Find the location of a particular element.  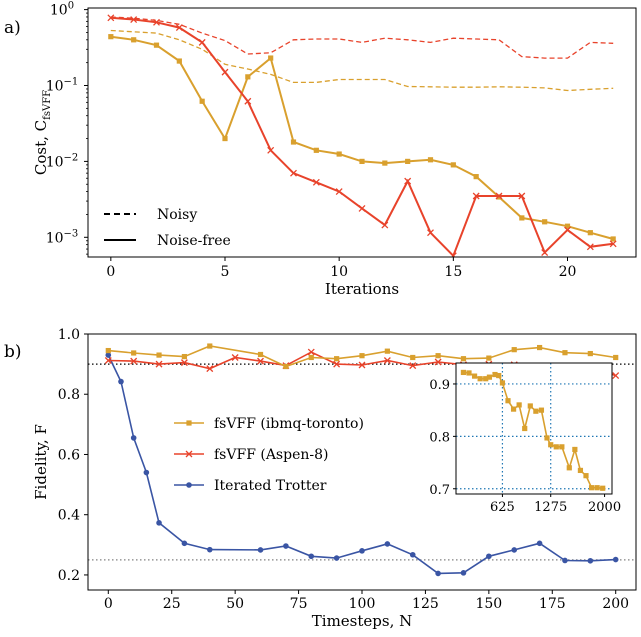

y-tick-label: 0.4 is located at coordinates (69, 516).